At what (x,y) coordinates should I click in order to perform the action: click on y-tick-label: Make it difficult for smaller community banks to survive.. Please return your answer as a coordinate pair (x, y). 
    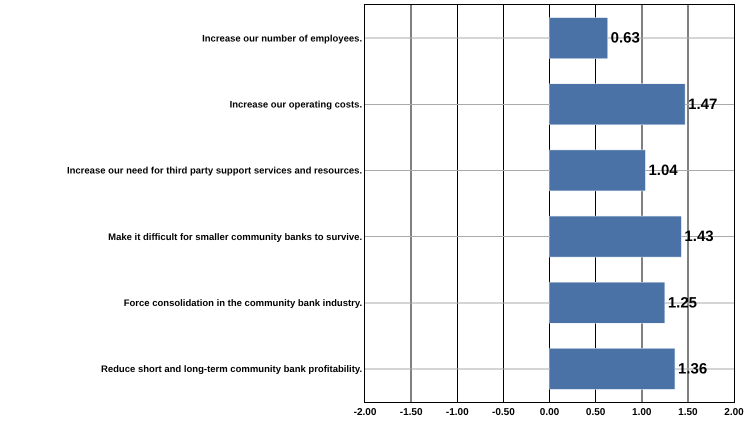
    Looking at the image, I should click on (235, 237).